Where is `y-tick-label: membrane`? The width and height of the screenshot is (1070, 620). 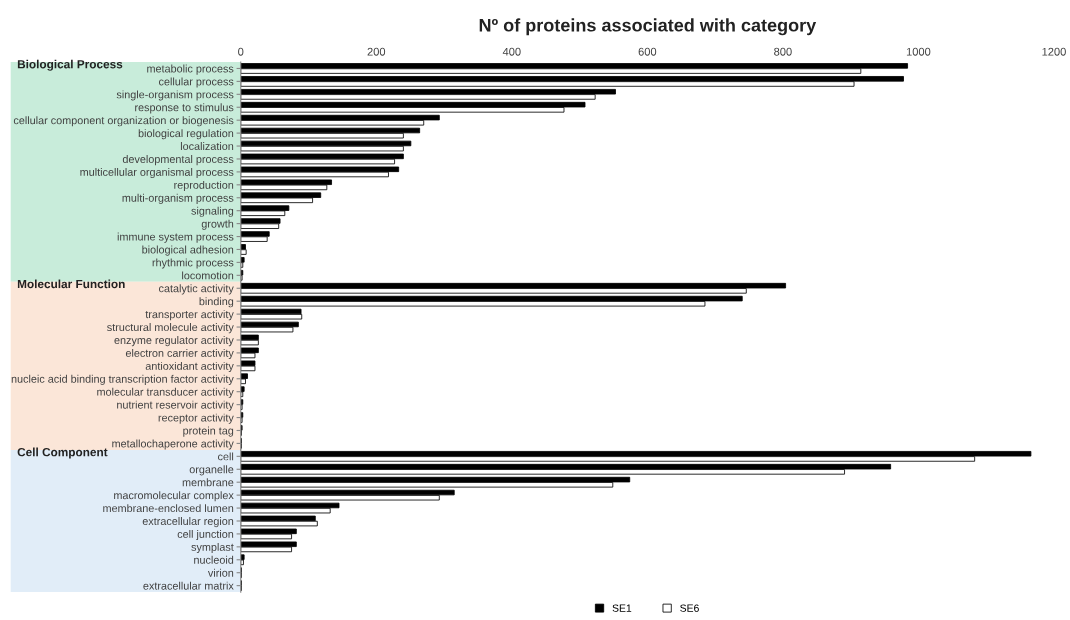 y-tick-label: membrane is located at coordinates (208, 482).